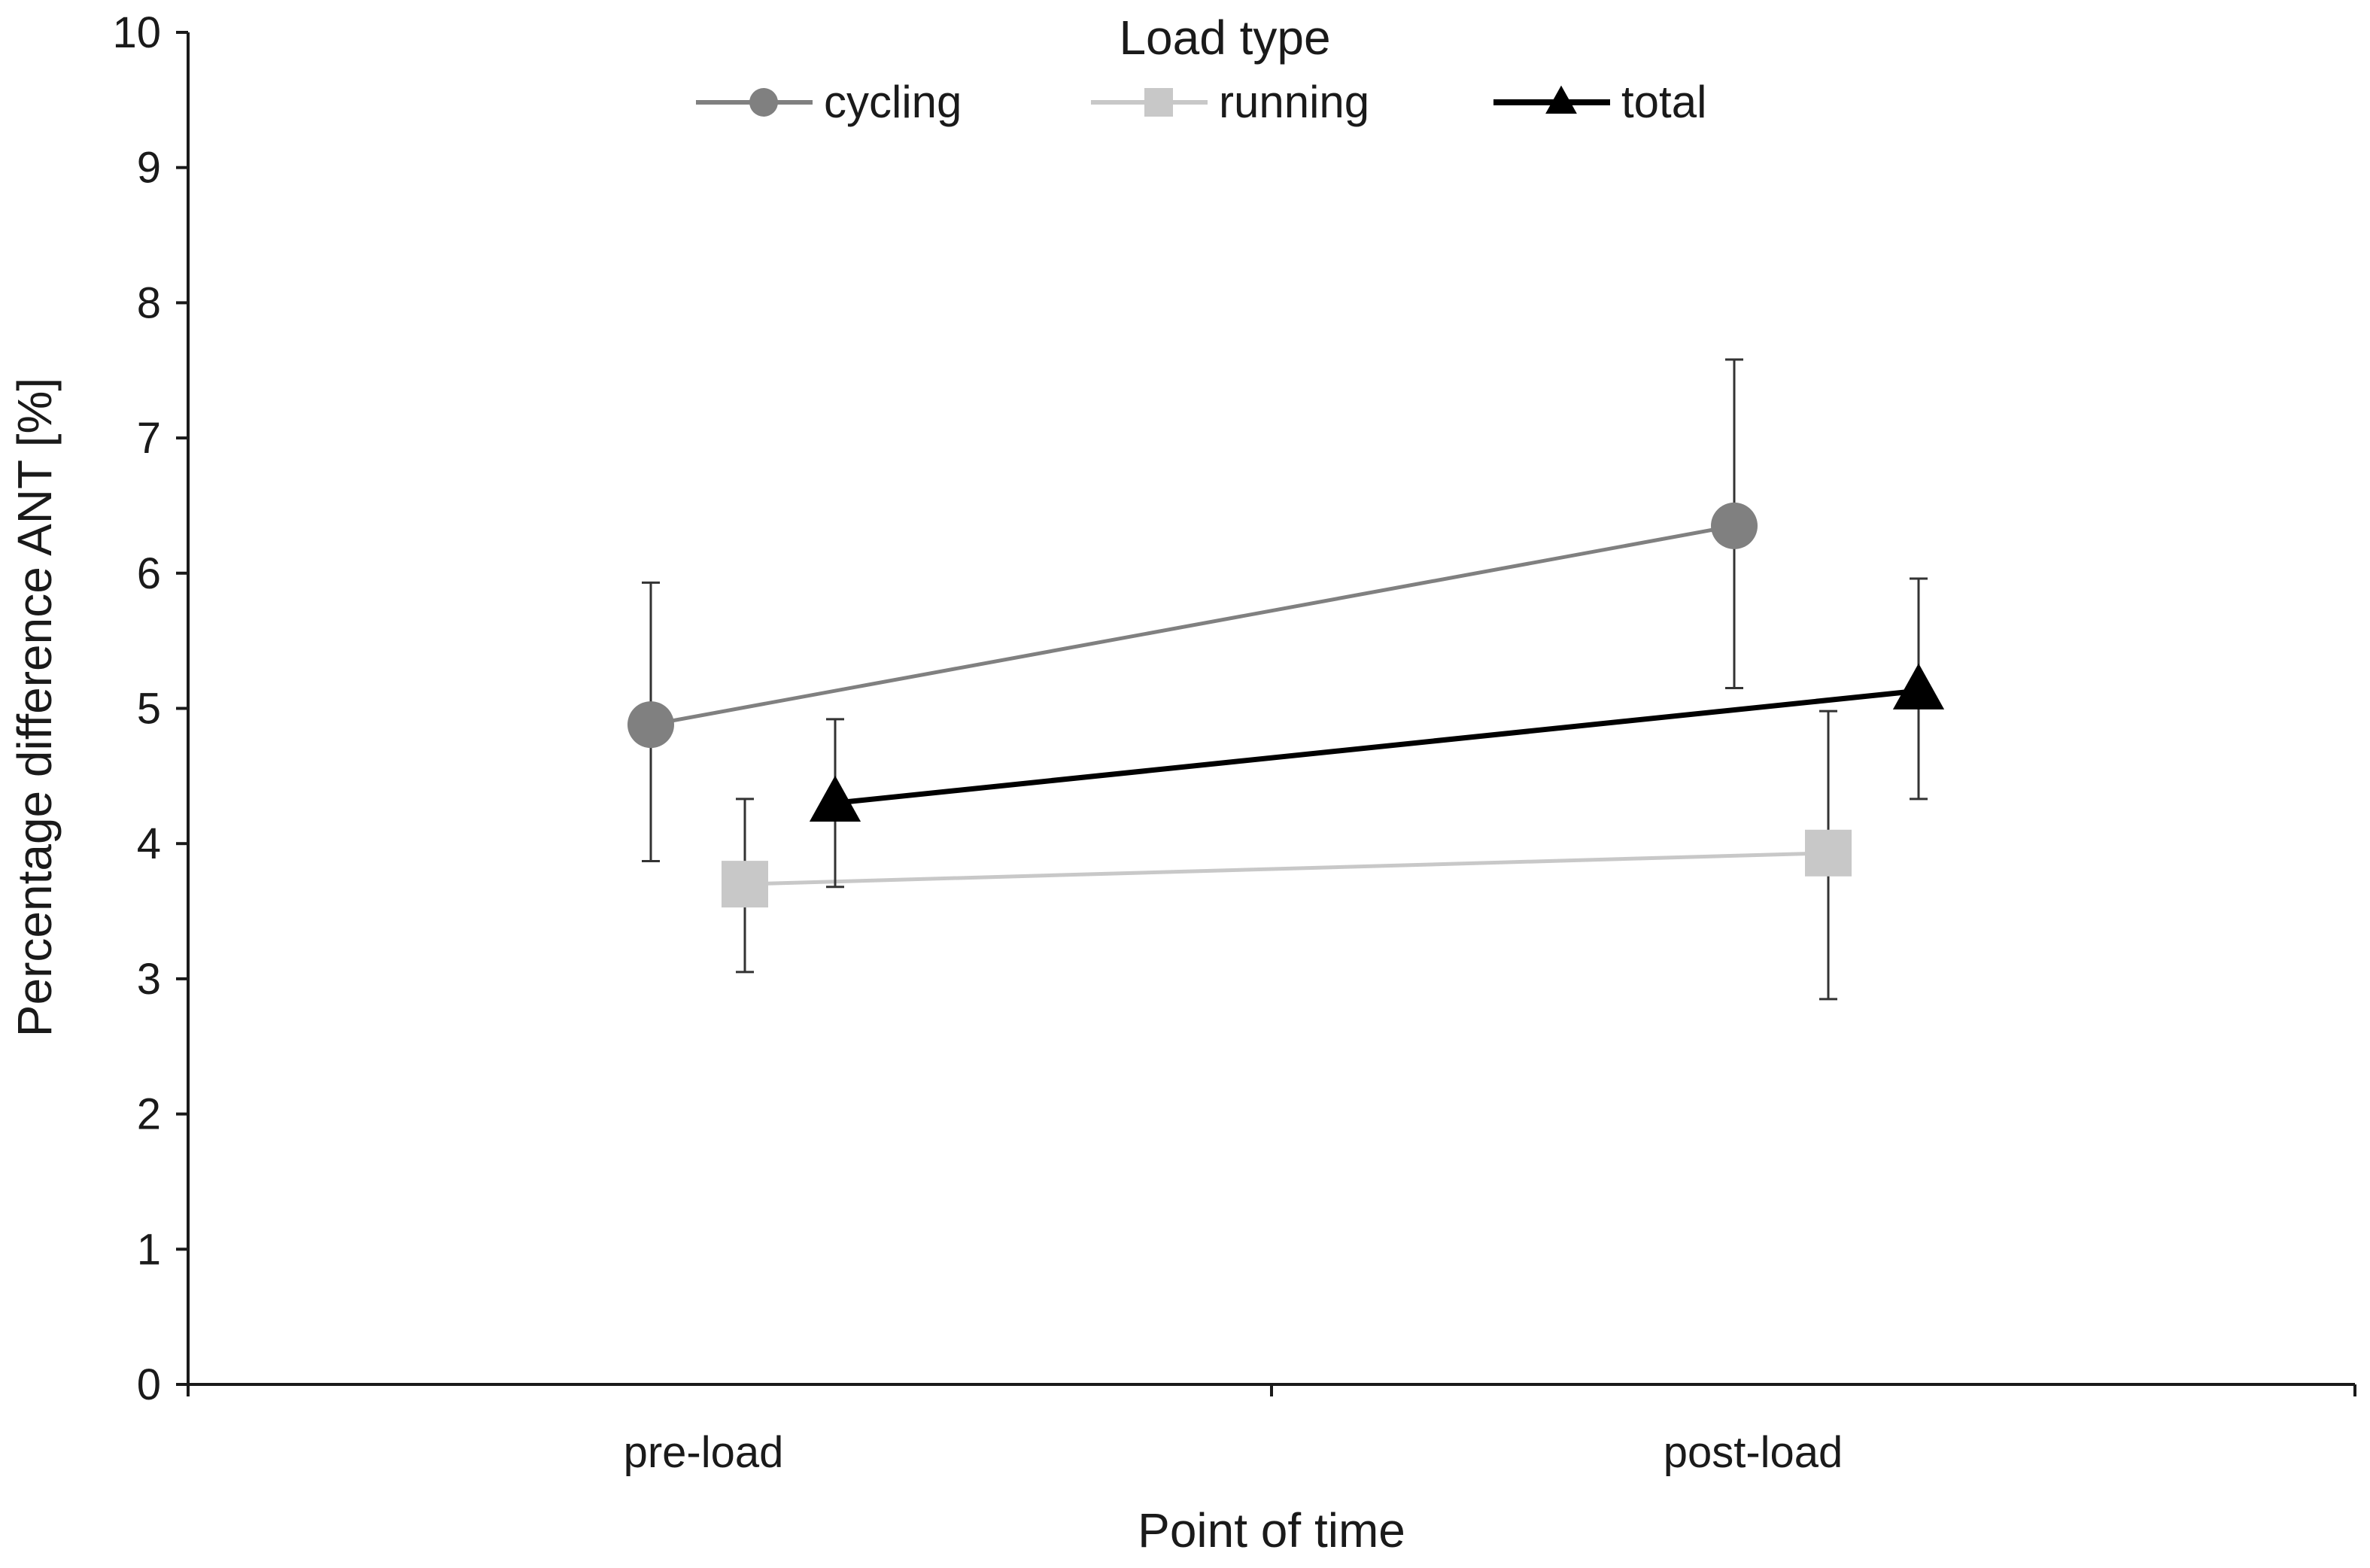  Describe the element at coordinates (1663, 102) in the screenshot. I see `legend-label-total: total` at that location.